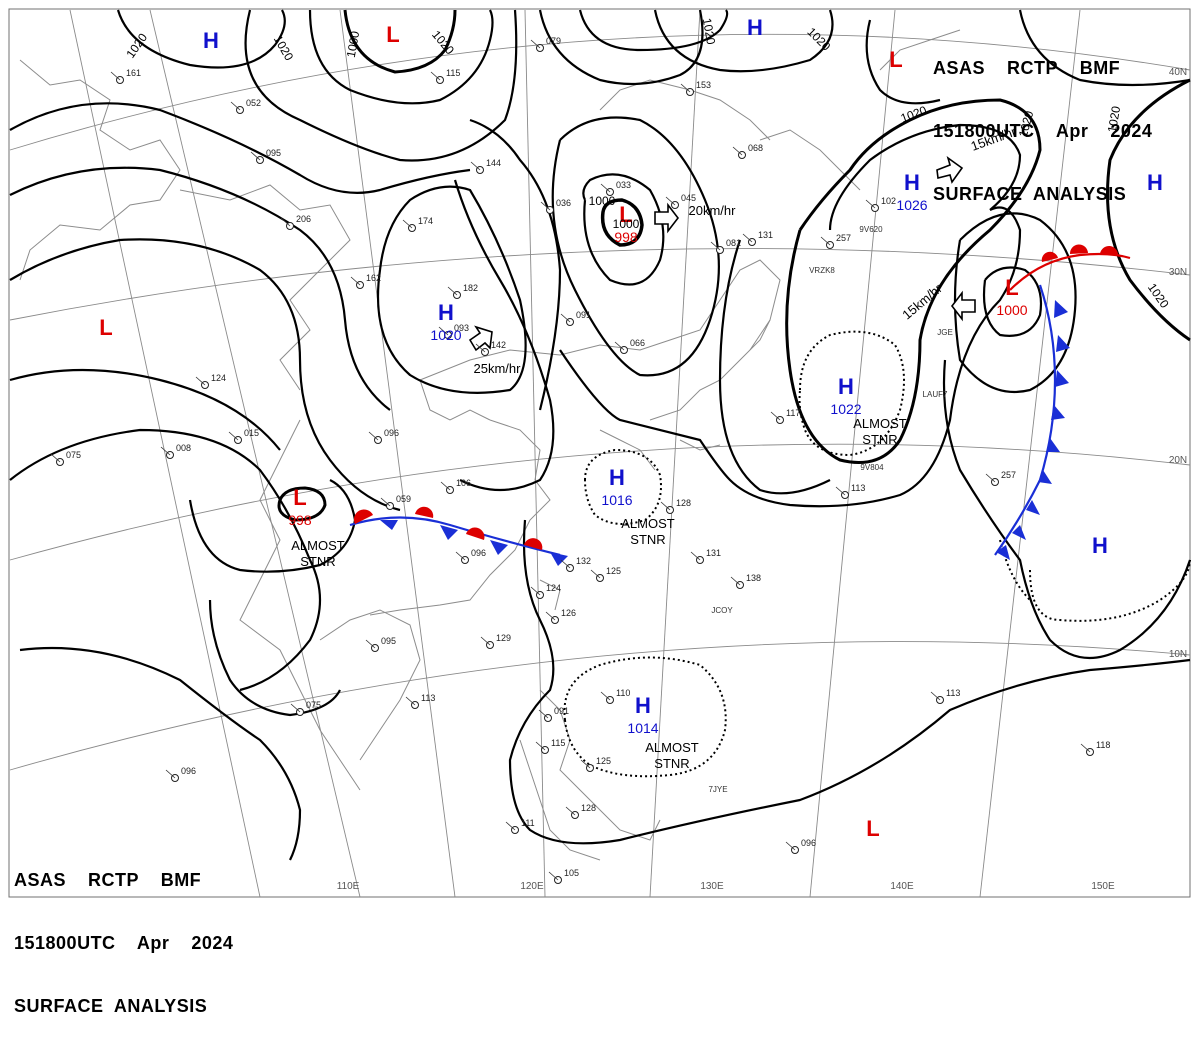 This screenshot has width=1200, height=1038. I want to click on station-pressure: 138, so click(753, 578).